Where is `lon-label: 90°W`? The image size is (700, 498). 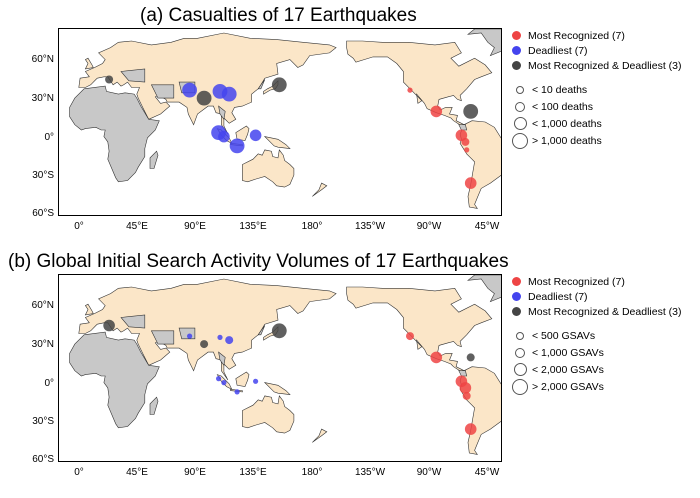
lon-label: 90°W is located at coordinates (429, 226).